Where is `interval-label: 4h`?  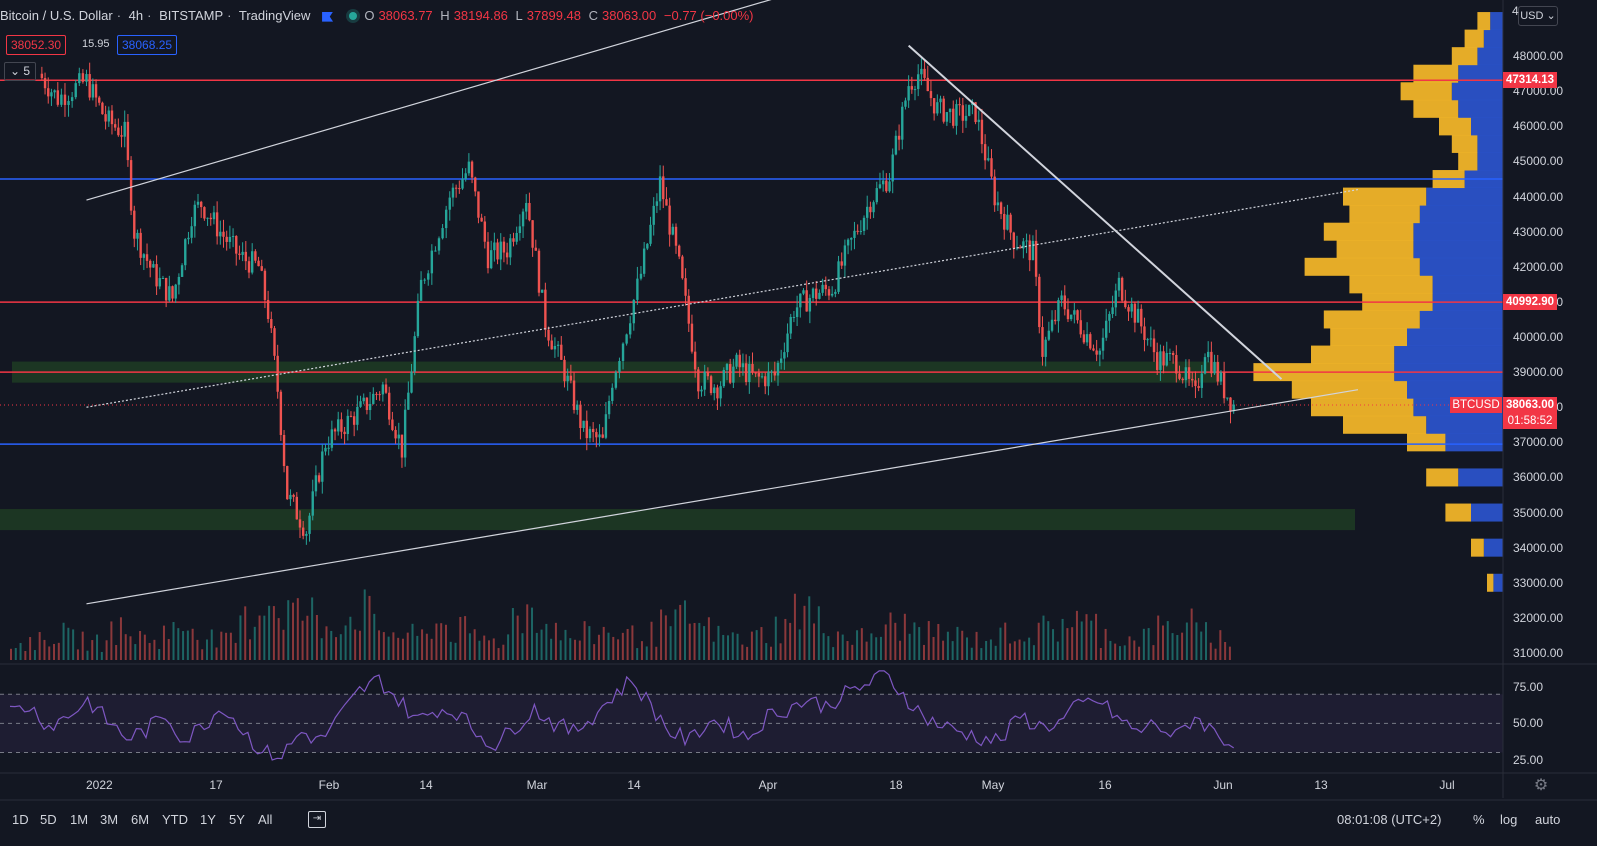
interval-label: 4h is located at coordinates (136, 15).